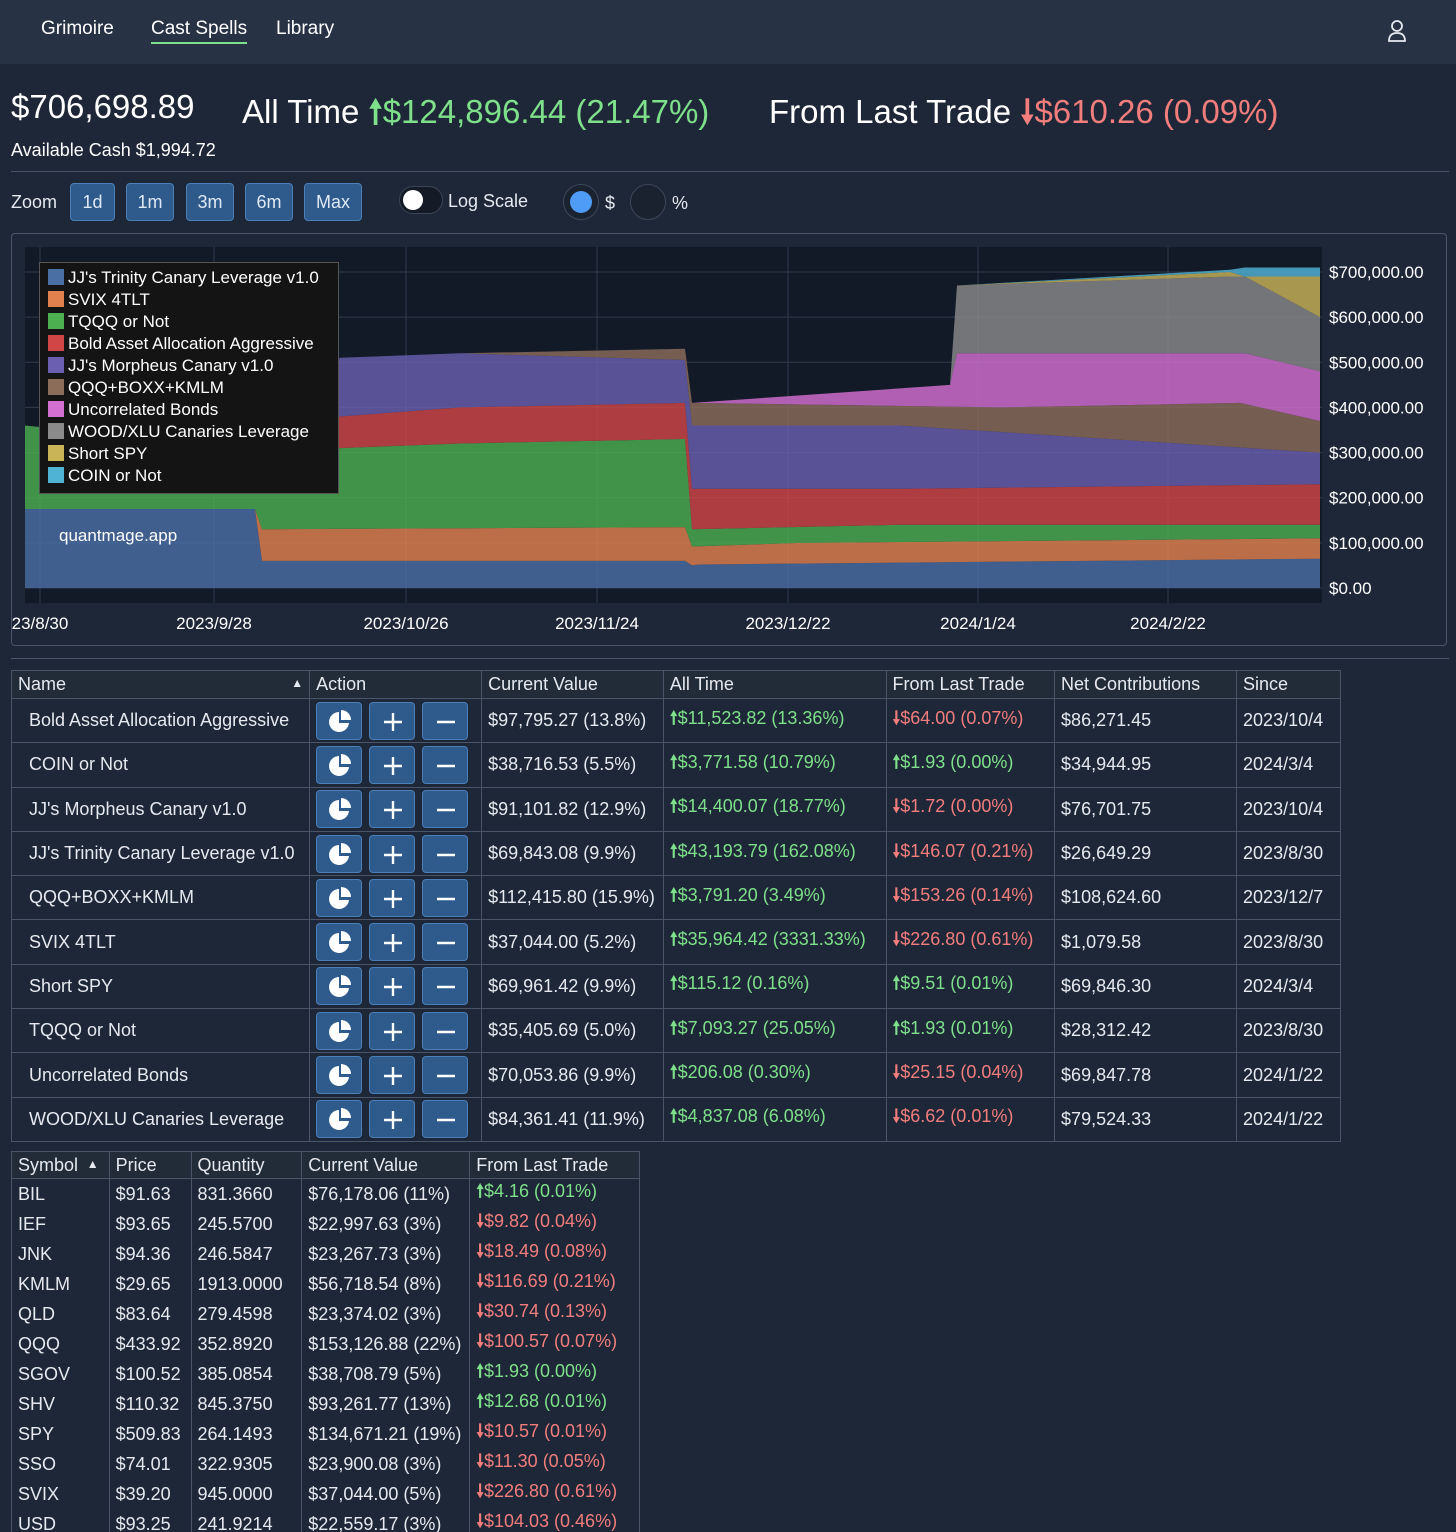  Describe the element at coordinates (1146, 684) in the screenshot. I see `col-header-net-contributions: Net Contributions` at that location.